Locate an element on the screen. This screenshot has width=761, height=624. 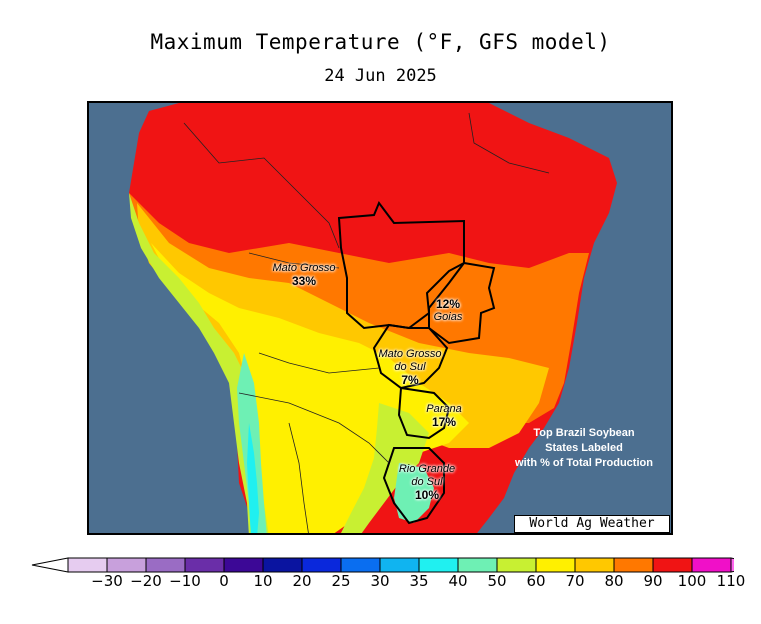
parana-outline is located at coordinates (424, 413).